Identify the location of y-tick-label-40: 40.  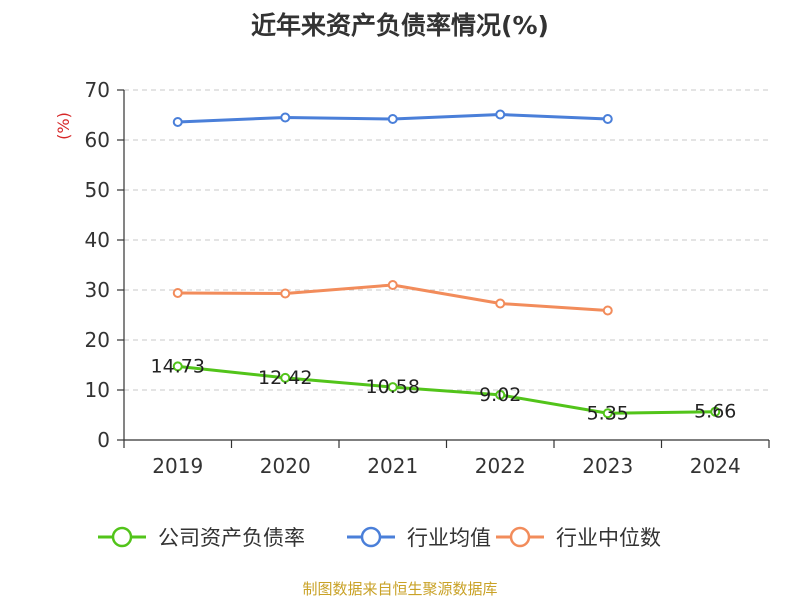
(97, 240).